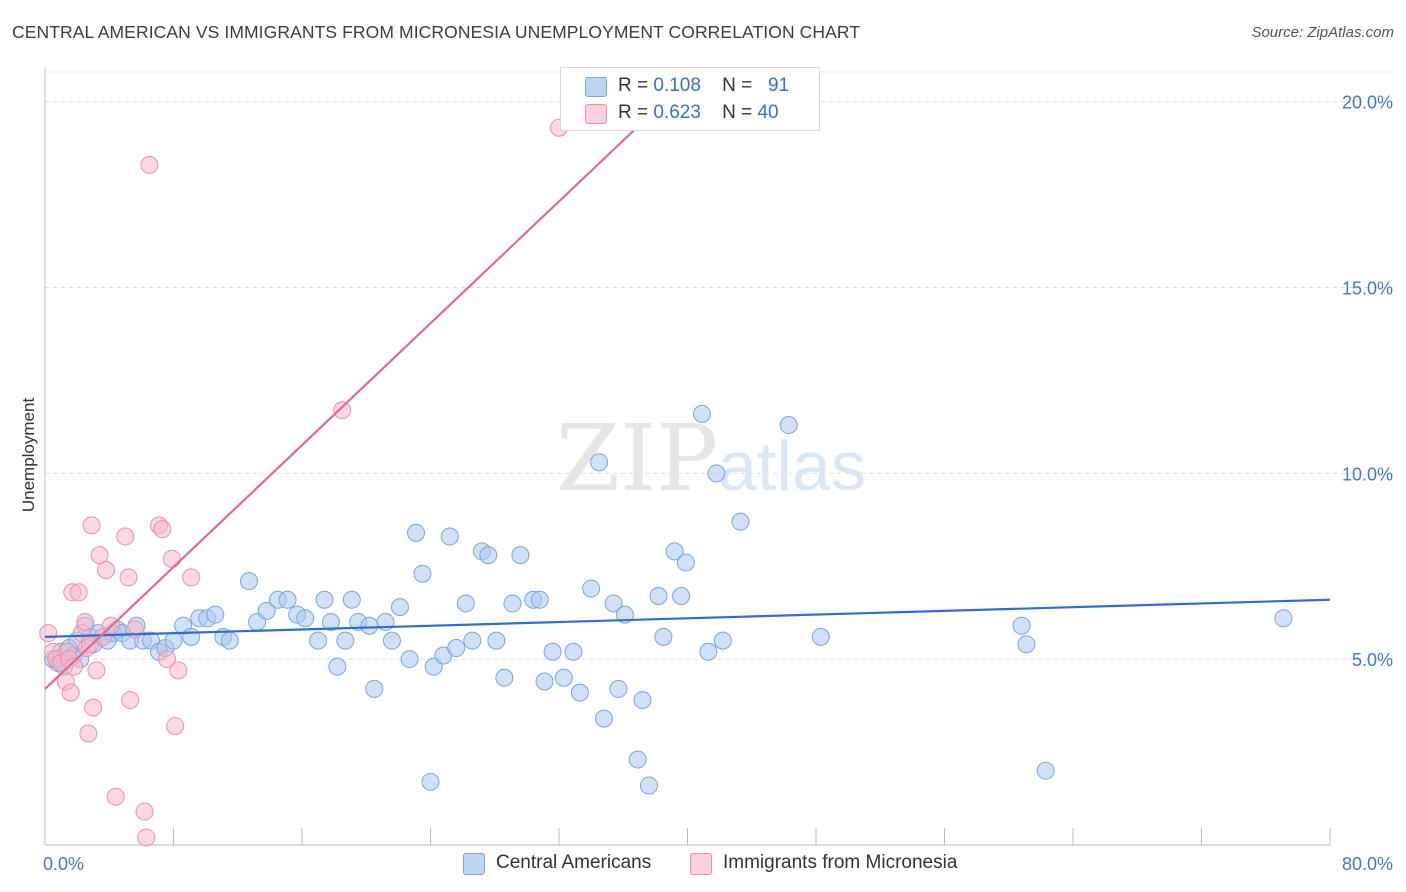 This screenshot has height=892, width=1406. Describe the element at coordinates (596, 114) in the screenshot. I see `legend-swatch-pink` at that location.